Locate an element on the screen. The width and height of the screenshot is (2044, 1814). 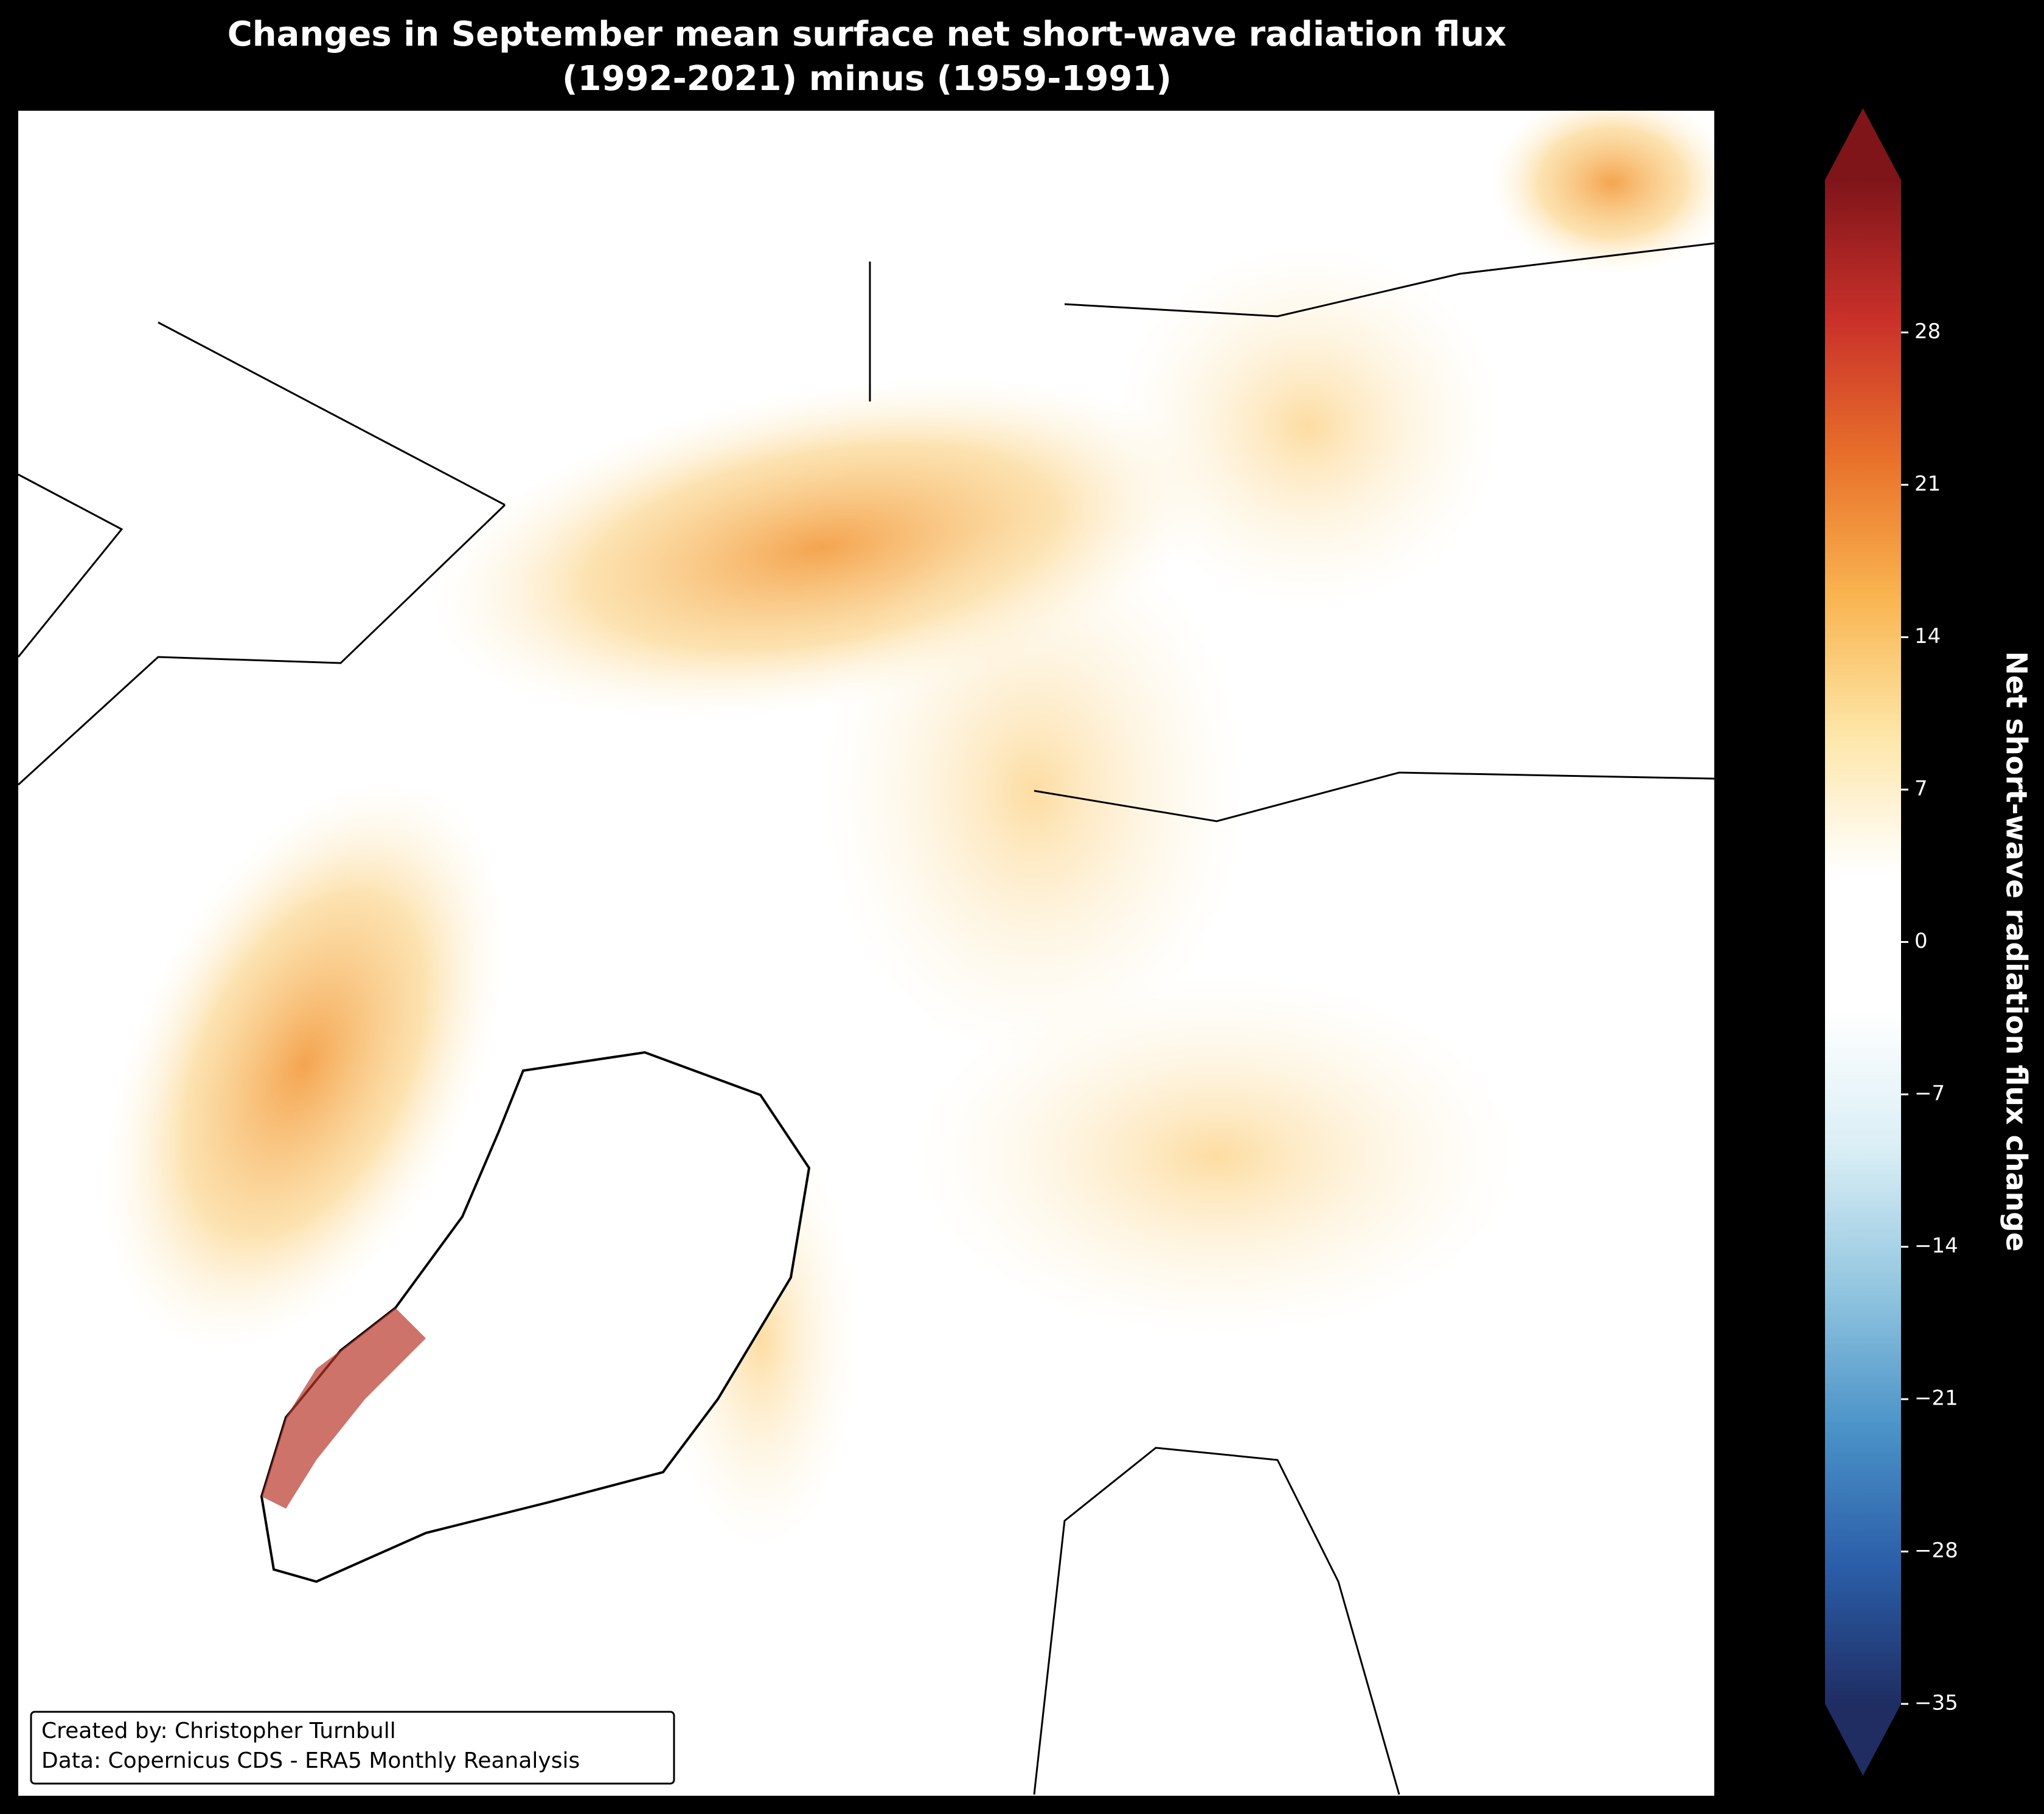
tick-label: −14 is located at coordinates (1936, 1246).